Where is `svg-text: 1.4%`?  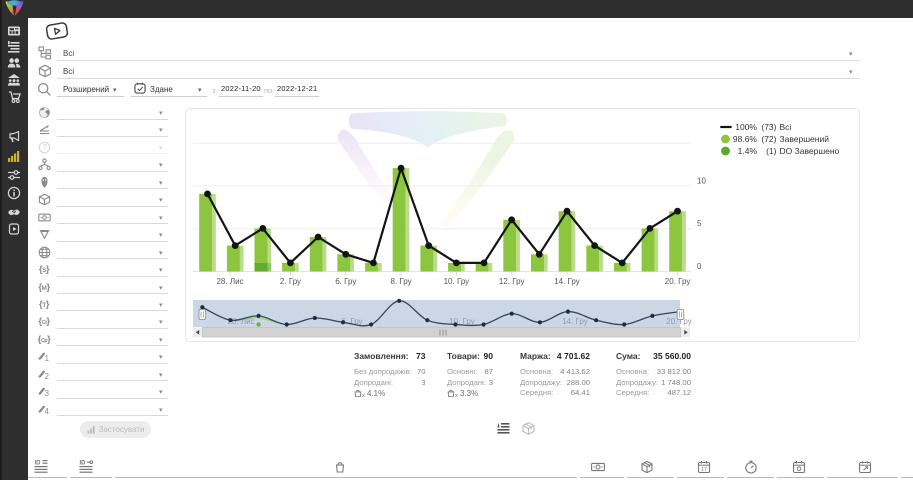
svg-text: 1.4% is located at coordinates (748, 151).